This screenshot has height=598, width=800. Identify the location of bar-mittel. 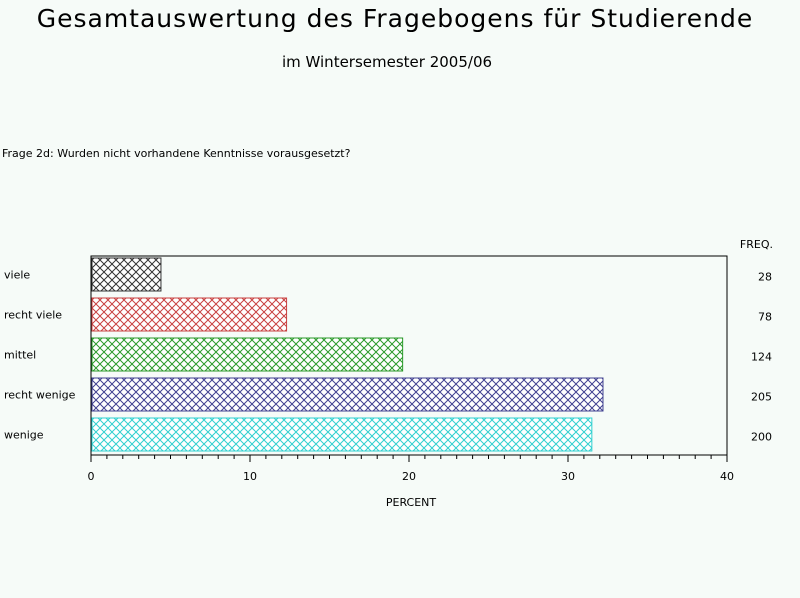
(247, 354).